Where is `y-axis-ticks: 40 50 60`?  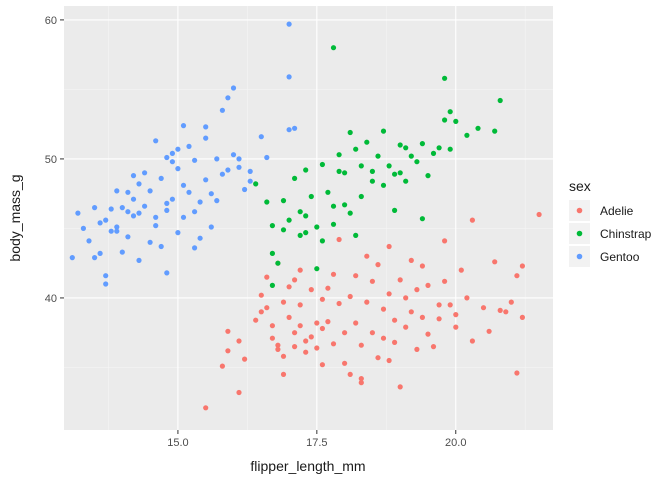
y-axis-ticks: 40 50 60 is located at coordinates (54, 160).